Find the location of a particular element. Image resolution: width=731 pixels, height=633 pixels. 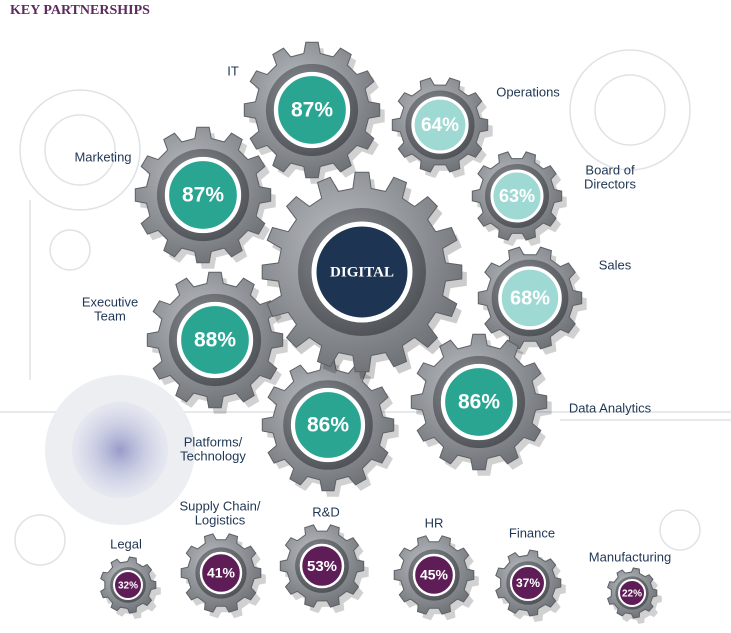

node-label: Technology is located at coordinates (213, 455).